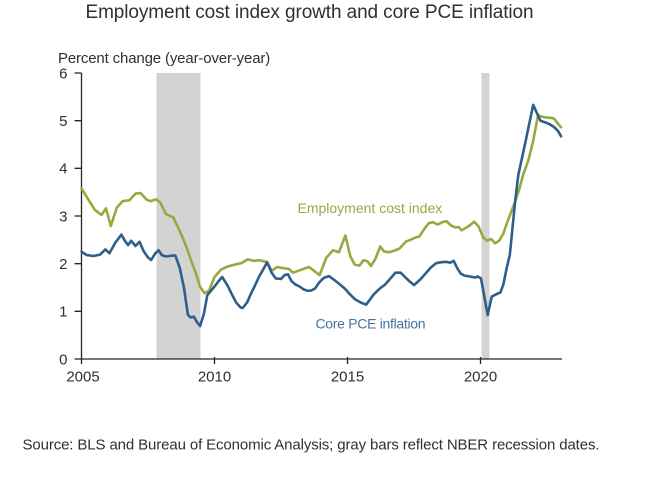 The height and width of the screenshot is (477, 648). What do you see at coordinates (371, 324) in the screenshot?
I see `svg-text: Core PCE inflation` at bounding box center [371, 324].